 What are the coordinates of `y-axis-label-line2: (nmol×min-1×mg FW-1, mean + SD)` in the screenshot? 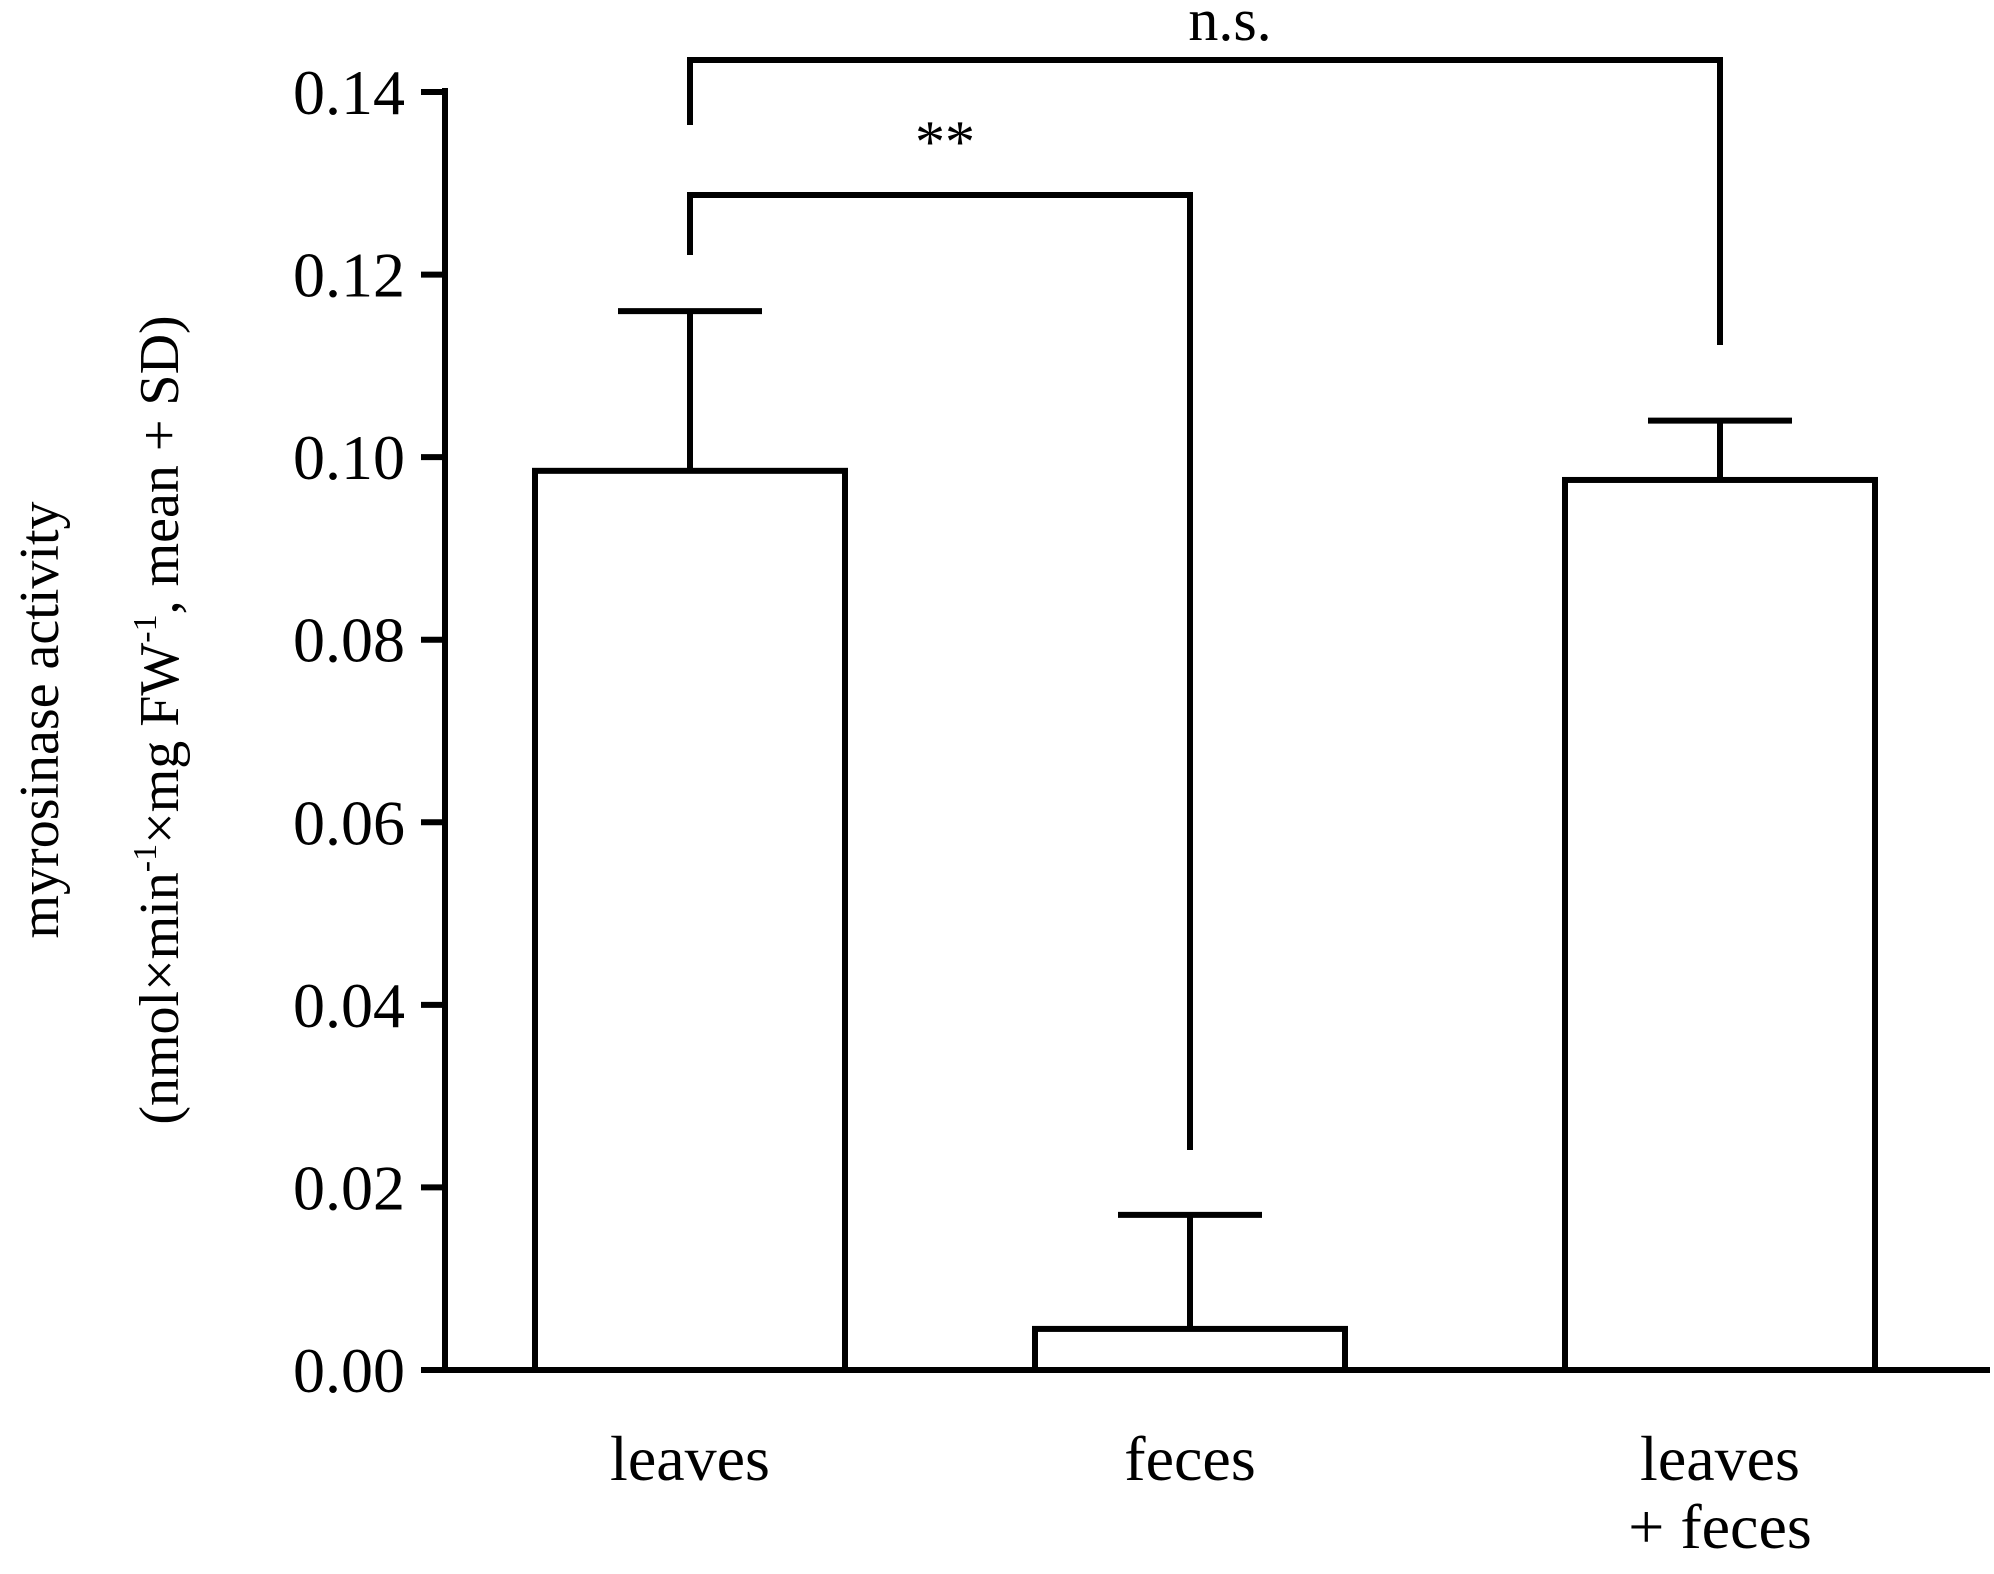 It's located at (159, 719).